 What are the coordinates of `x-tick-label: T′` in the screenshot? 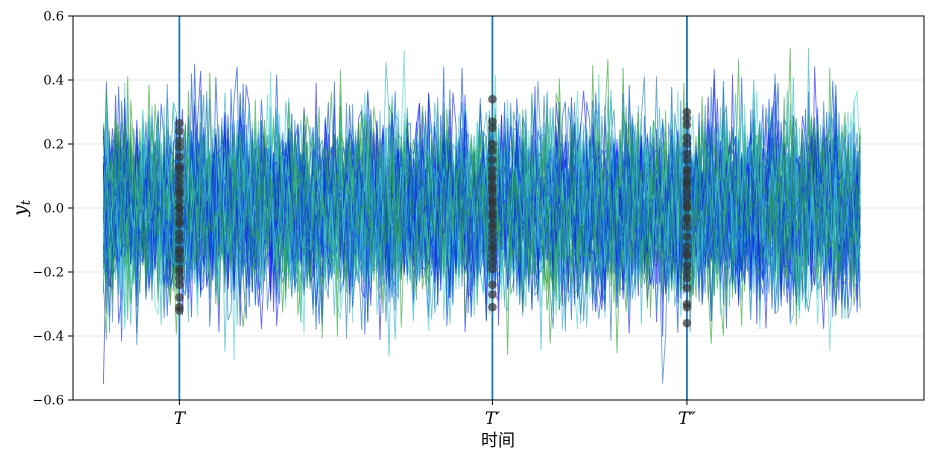 It's located at (492, 419).